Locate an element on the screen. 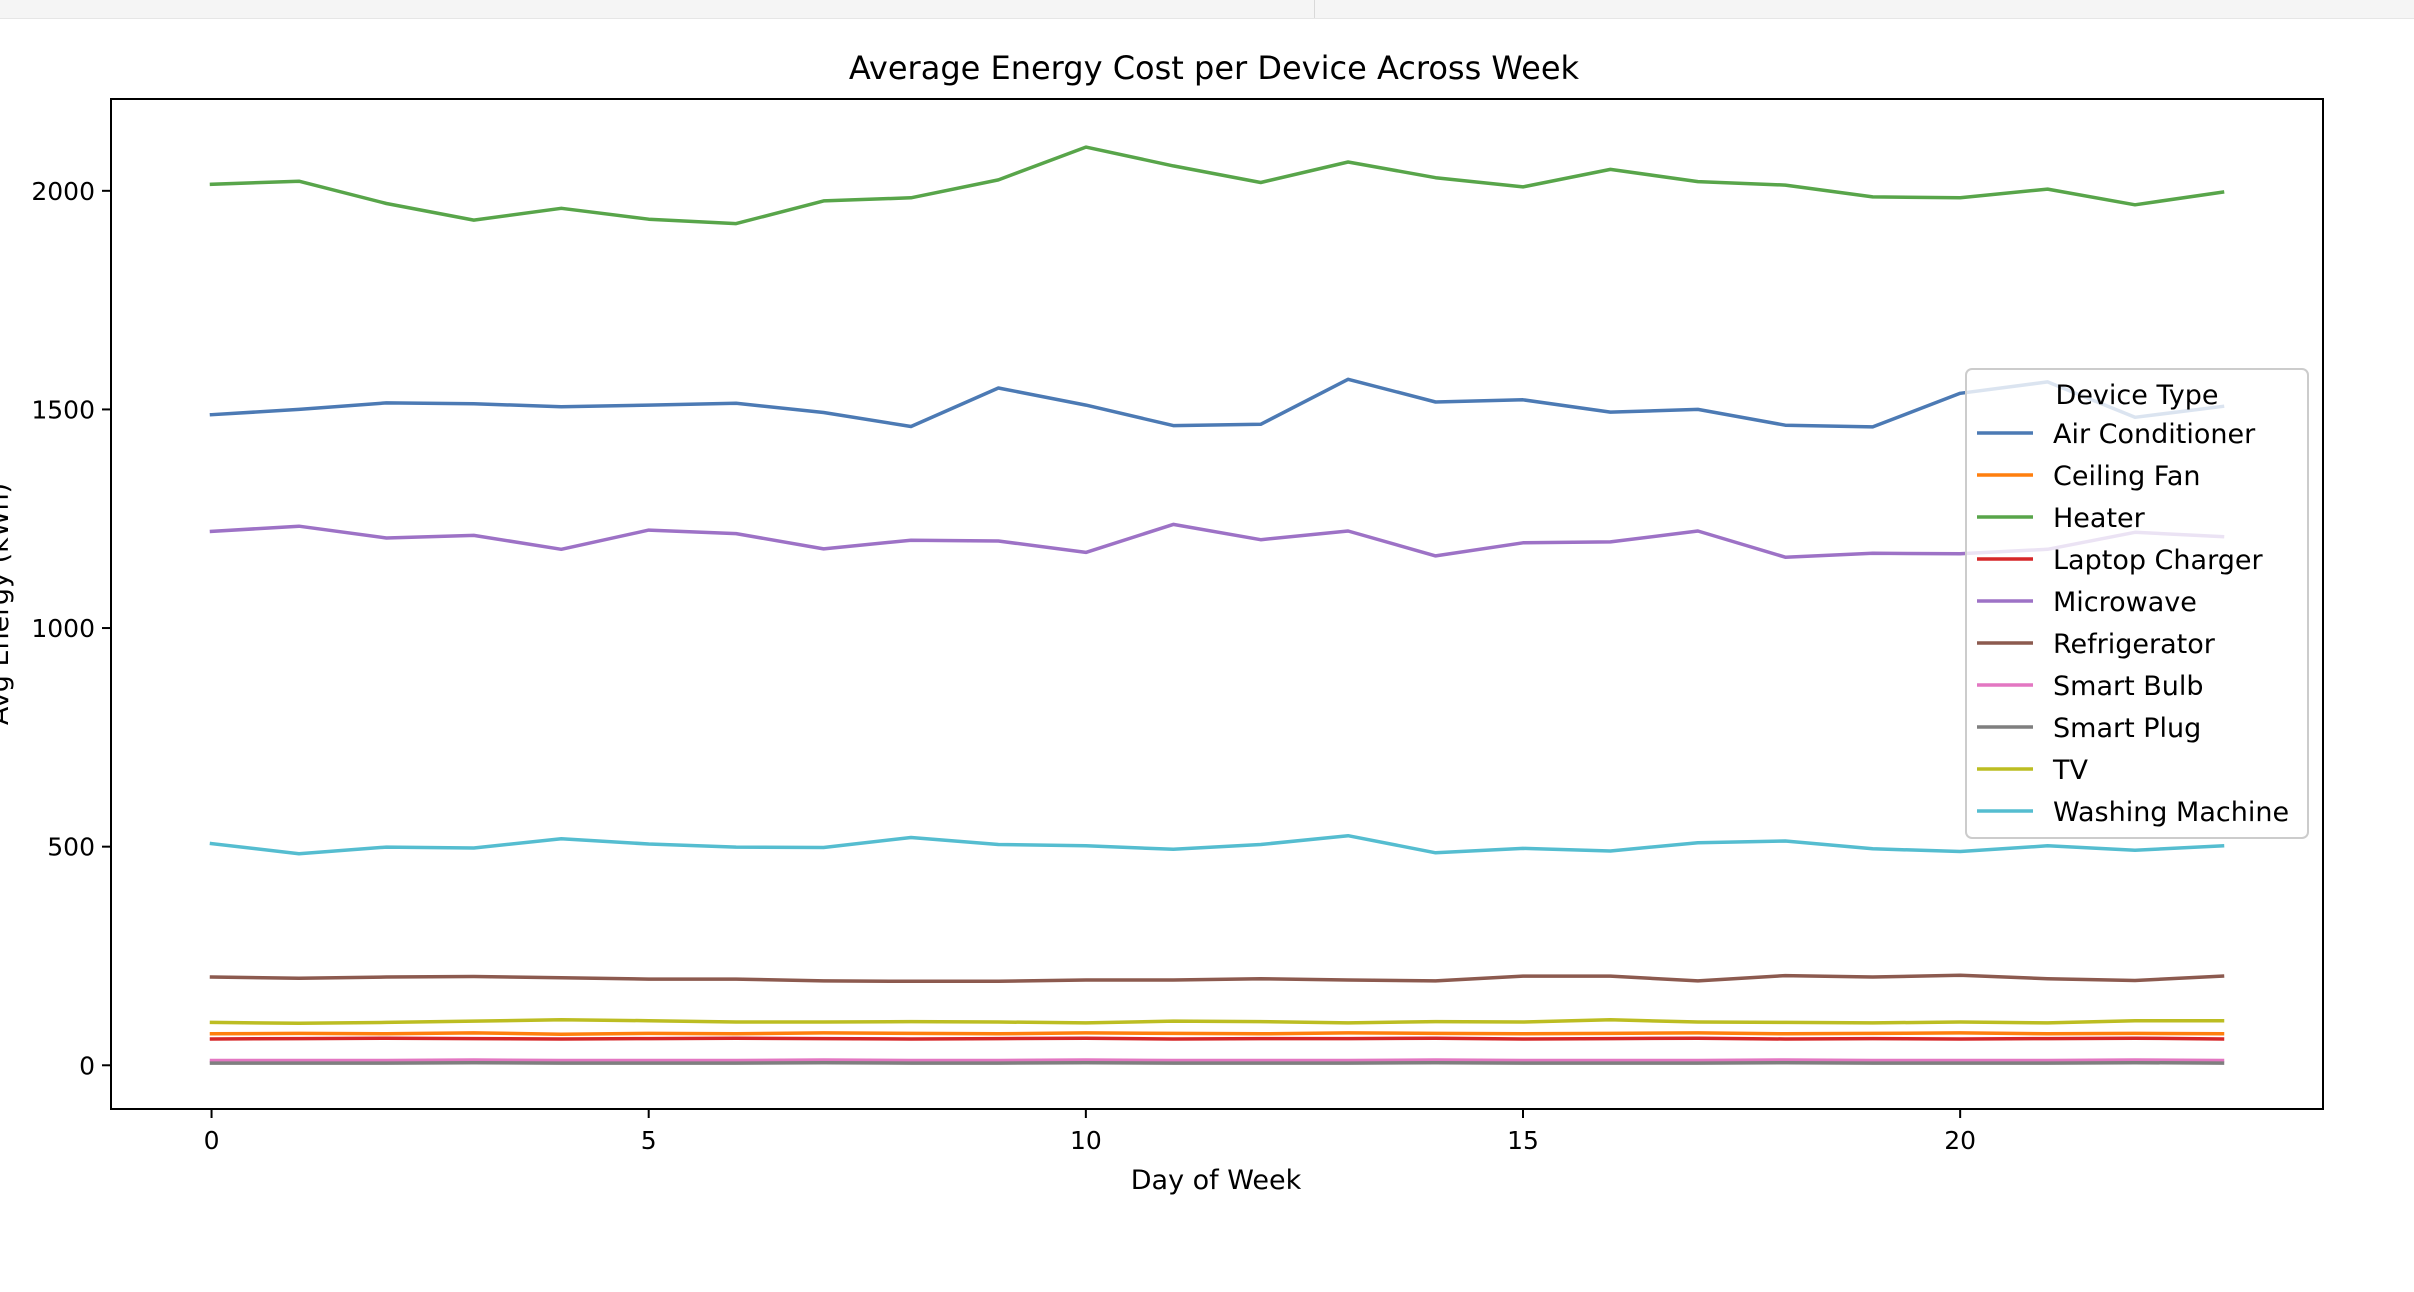 The height and width of the screenshot is (1292, 2414). y-tick-label: 1000 is located at coordinates (63, 628).